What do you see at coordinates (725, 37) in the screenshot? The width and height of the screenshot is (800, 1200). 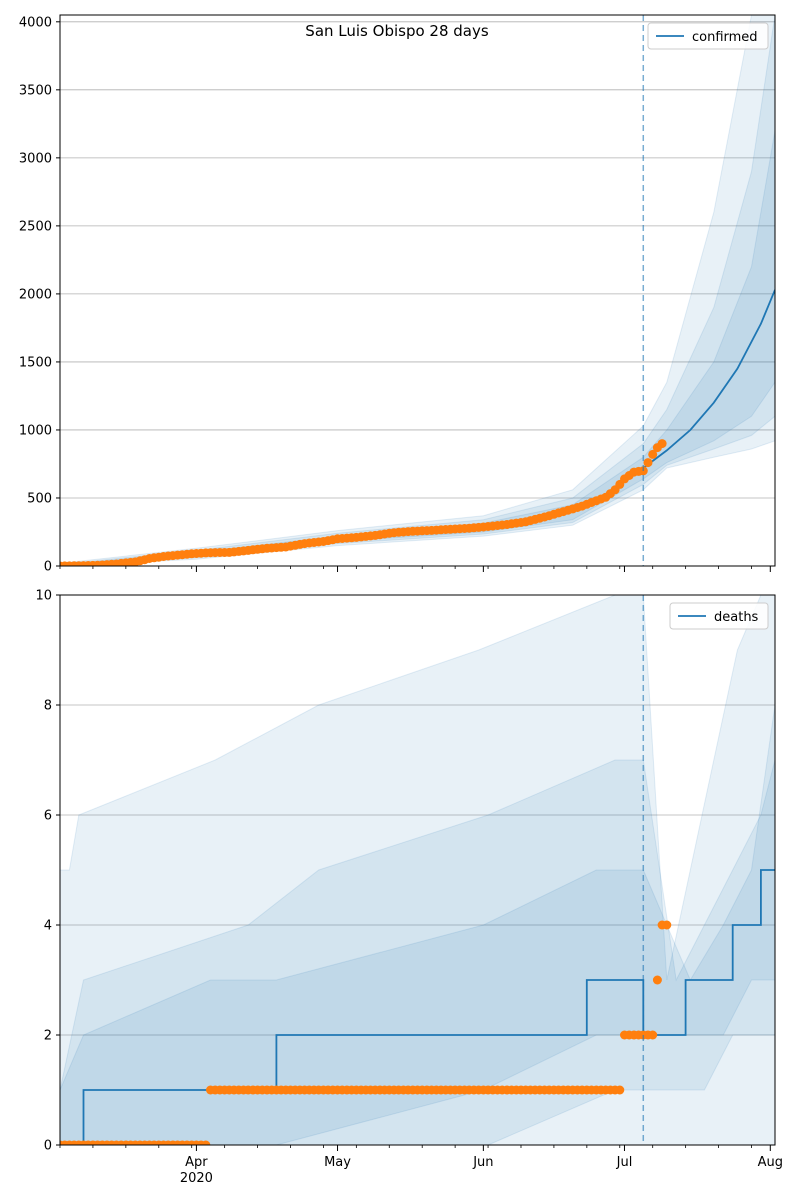 I see `legend-label: confirmed` at bounding box center [725, 37].